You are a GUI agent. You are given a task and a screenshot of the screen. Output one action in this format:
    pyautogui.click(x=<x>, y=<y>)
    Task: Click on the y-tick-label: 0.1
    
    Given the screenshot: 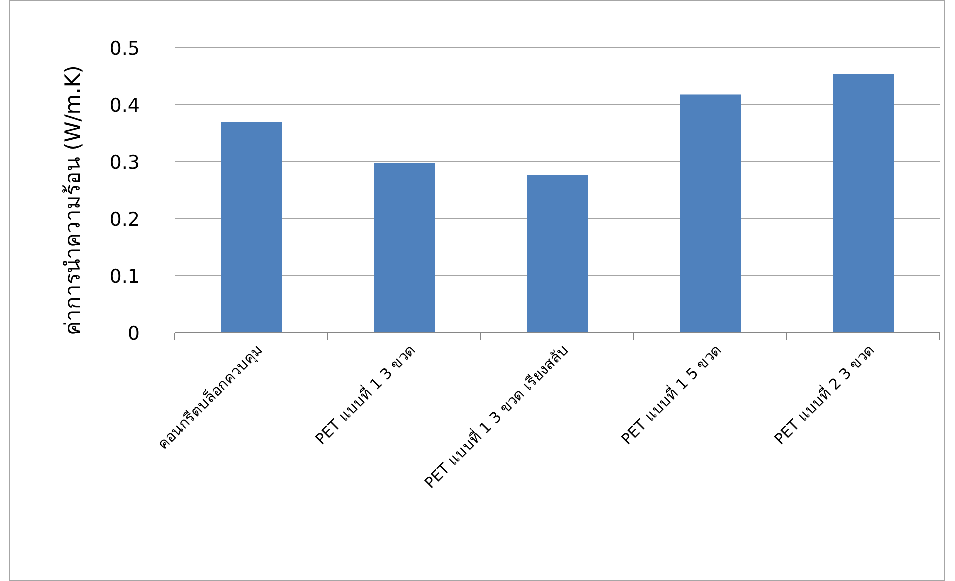 What is the action you would take?
    pyautogui.click(x=125, y=277)
    